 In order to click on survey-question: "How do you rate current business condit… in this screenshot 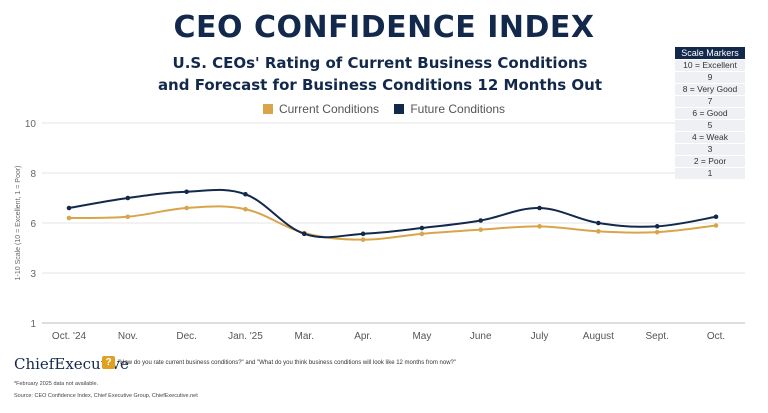, I will do `click(287, 363)`.